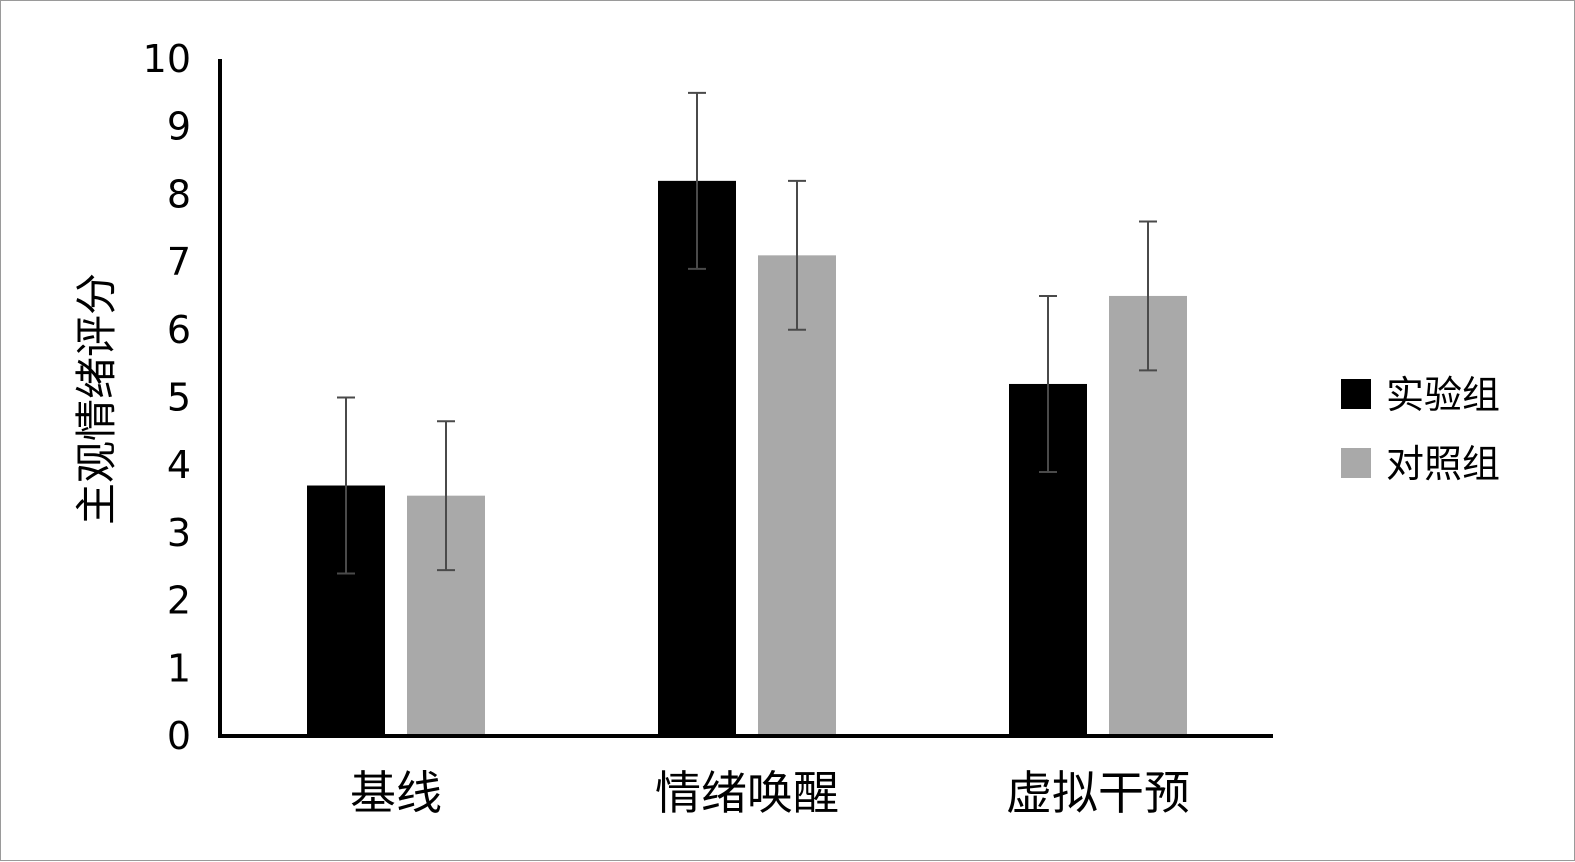 This screenshot has height=862, width=1575. I want to click on x-tick-label: 基线, so click(396, 793).